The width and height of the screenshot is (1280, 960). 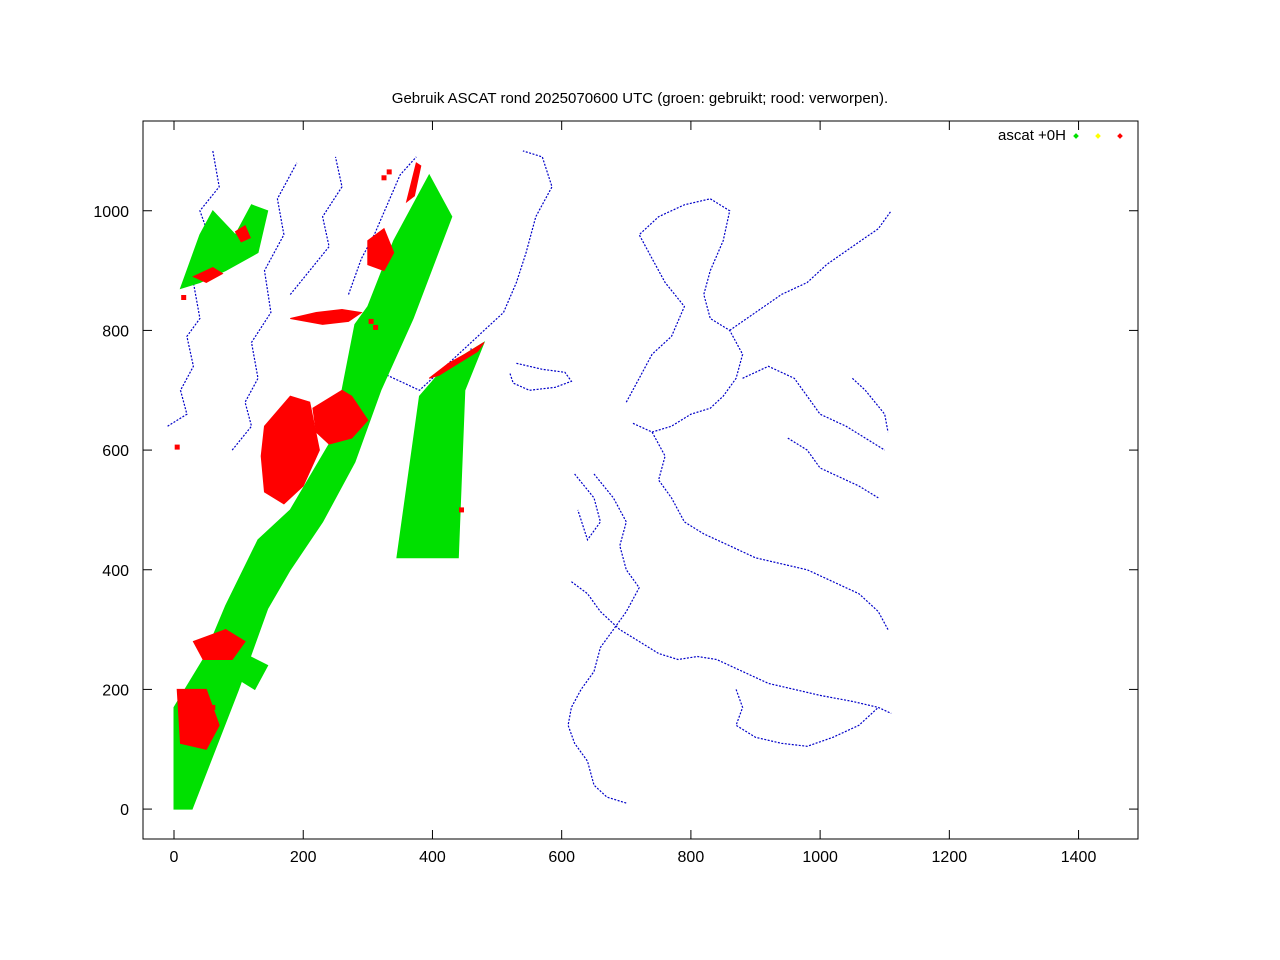 What do you see at coordinates (115, 451) in the screenshot?
I see `y-tick-label-600: 600` at bounding box center [115, 451].